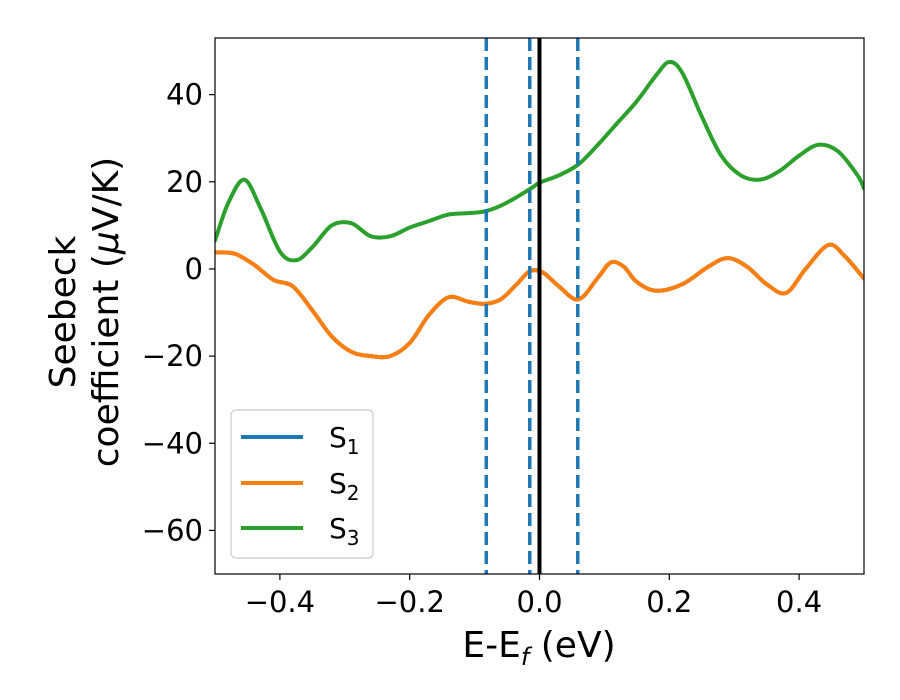 Image resolution: width=900 pixels, height=700 pixels. What do you see at coordinates (106, 360) in the screenshot?
I see `y-axis-label-pre: coefficient (` at bounding box center [106, 360].